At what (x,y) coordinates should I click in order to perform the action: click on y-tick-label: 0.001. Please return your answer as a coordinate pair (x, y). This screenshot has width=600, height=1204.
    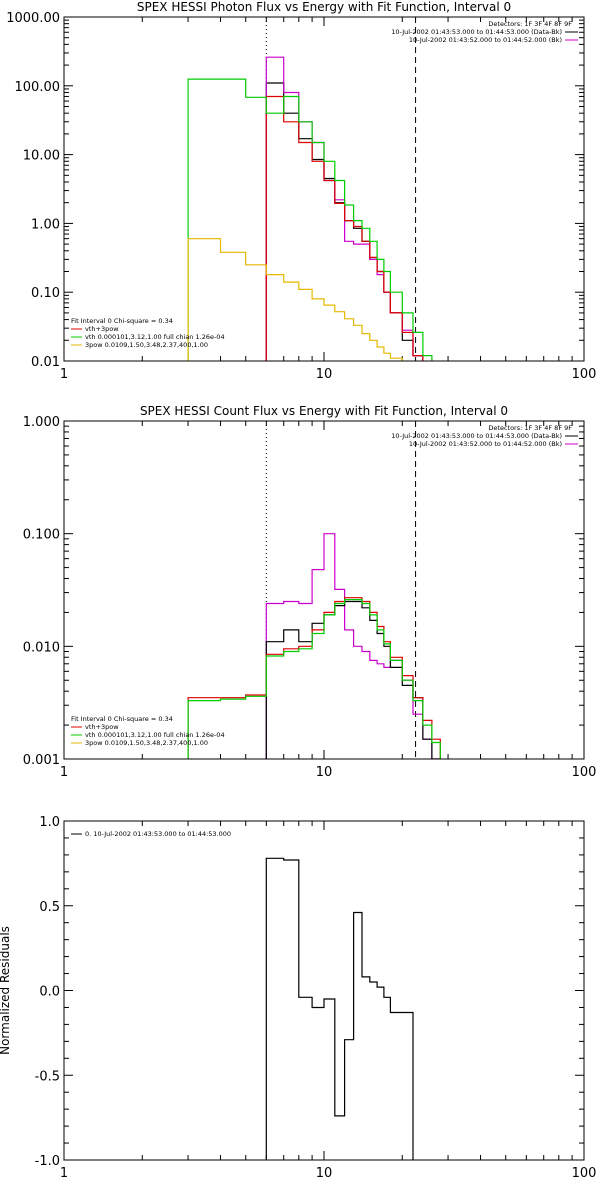
    Looking at the image, I should click on (41, 760).